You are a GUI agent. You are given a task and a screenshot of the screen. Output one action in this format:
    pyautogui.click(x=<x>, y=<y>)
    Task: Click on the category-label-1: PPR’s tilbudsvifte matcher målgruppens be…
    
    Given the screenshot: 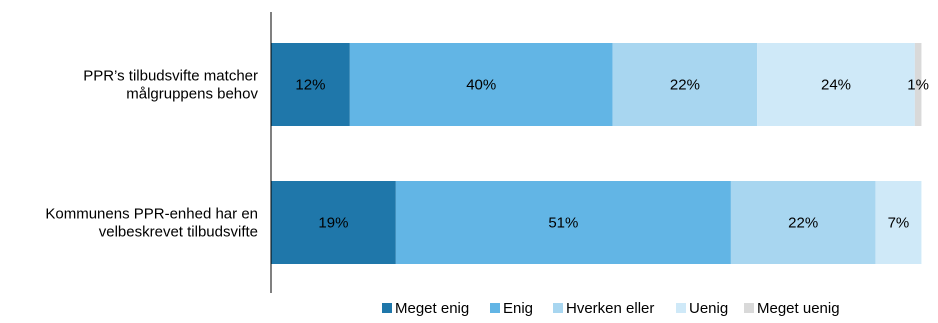 What is the action you would take?
    pyautogui.click(x=170, y=85)
    